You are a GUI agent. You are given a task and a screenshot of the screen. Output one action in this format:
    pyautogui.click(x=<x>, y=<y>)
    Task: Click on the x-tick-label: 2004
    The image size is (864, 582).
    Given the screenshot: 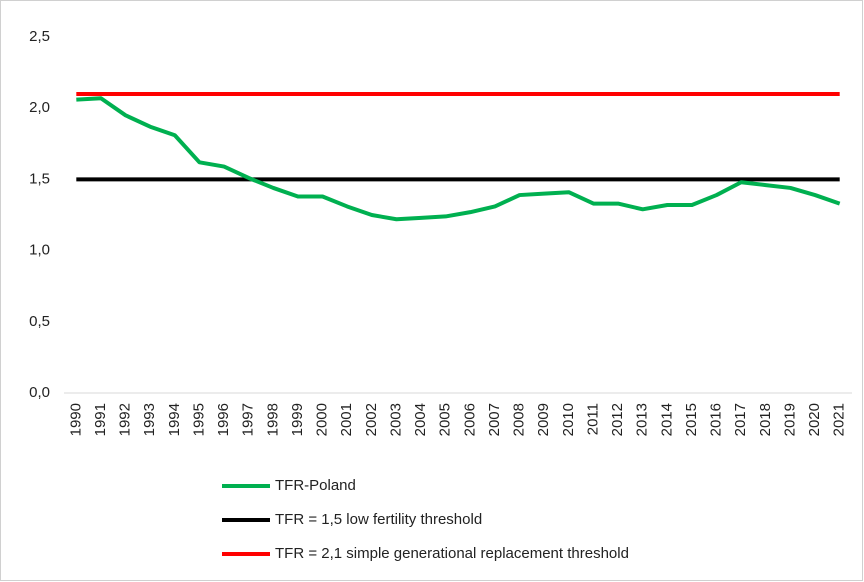 What is the action you would take?
    pyautogui.click(x=420, y=419)
    